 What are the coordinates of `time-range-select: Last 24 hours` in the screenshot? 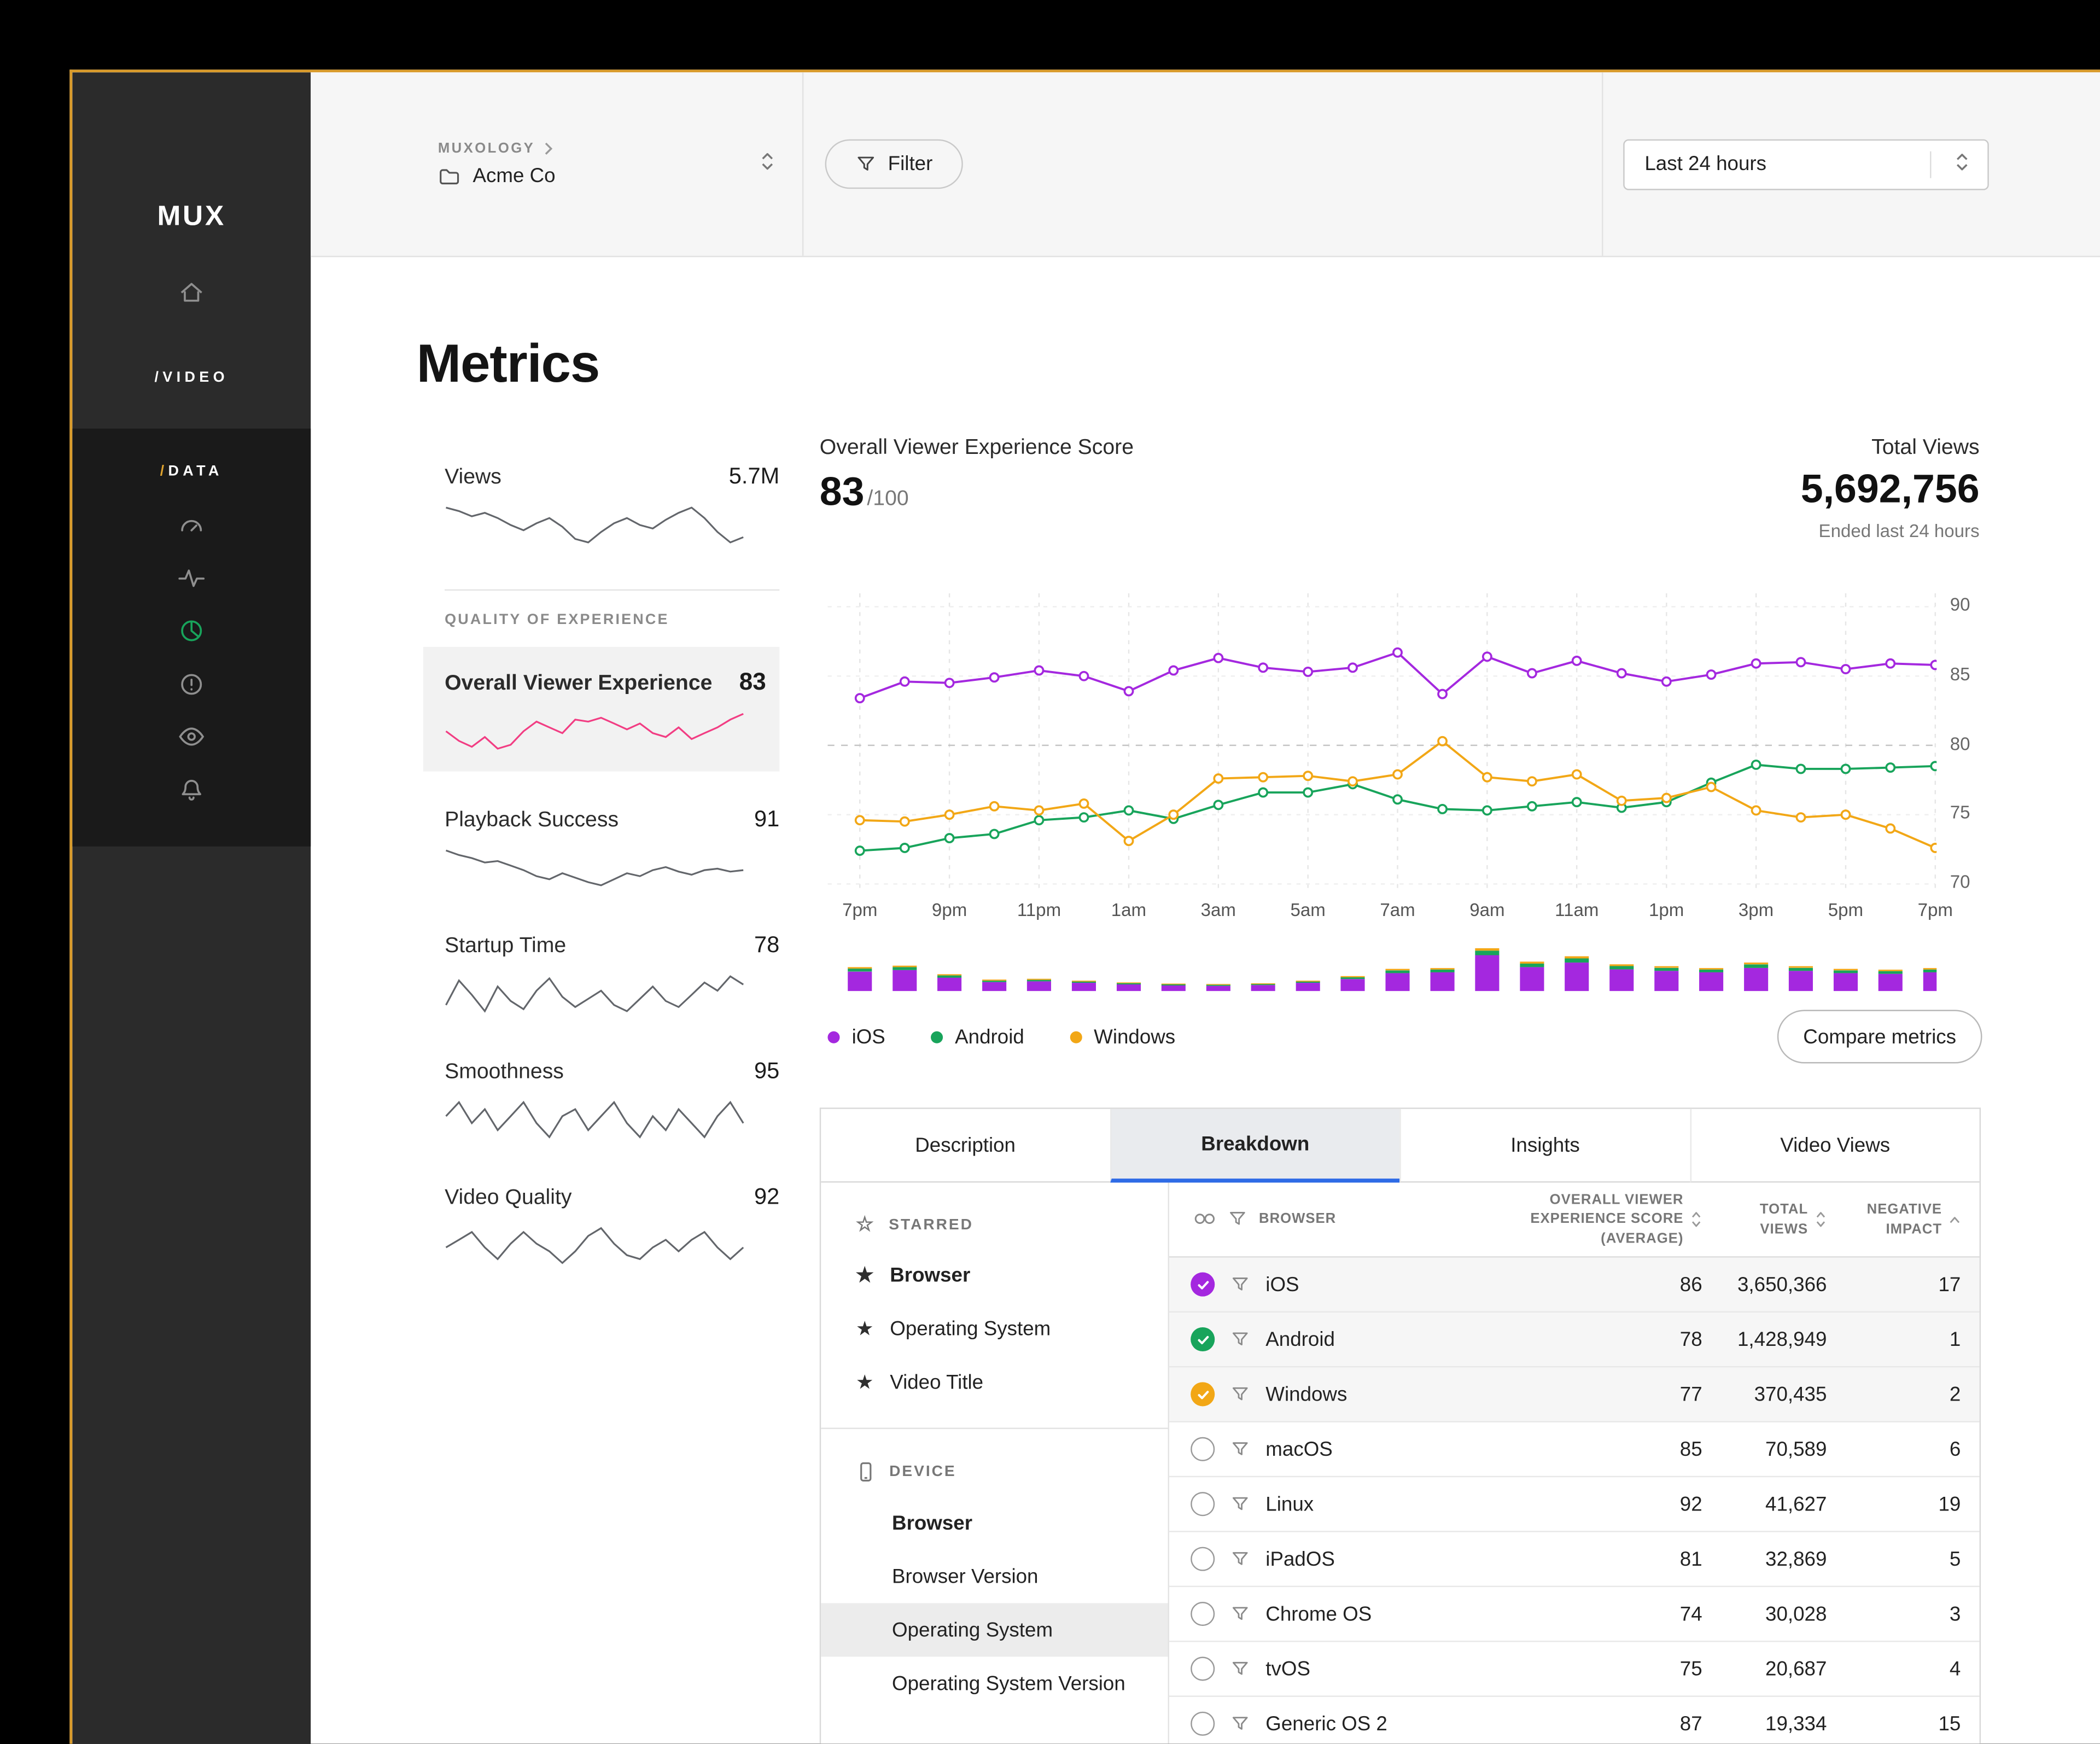 It's located at (1806, 164).